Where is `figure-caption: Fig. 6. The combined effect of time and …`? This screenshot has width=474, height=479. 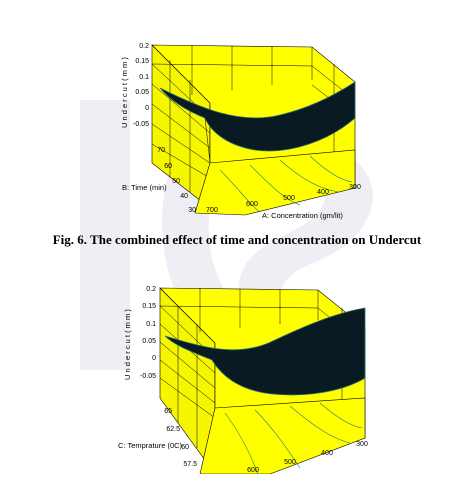
figure-caption: Fig. 6. The combined effect of time and … is located at coordinates (237, 239).